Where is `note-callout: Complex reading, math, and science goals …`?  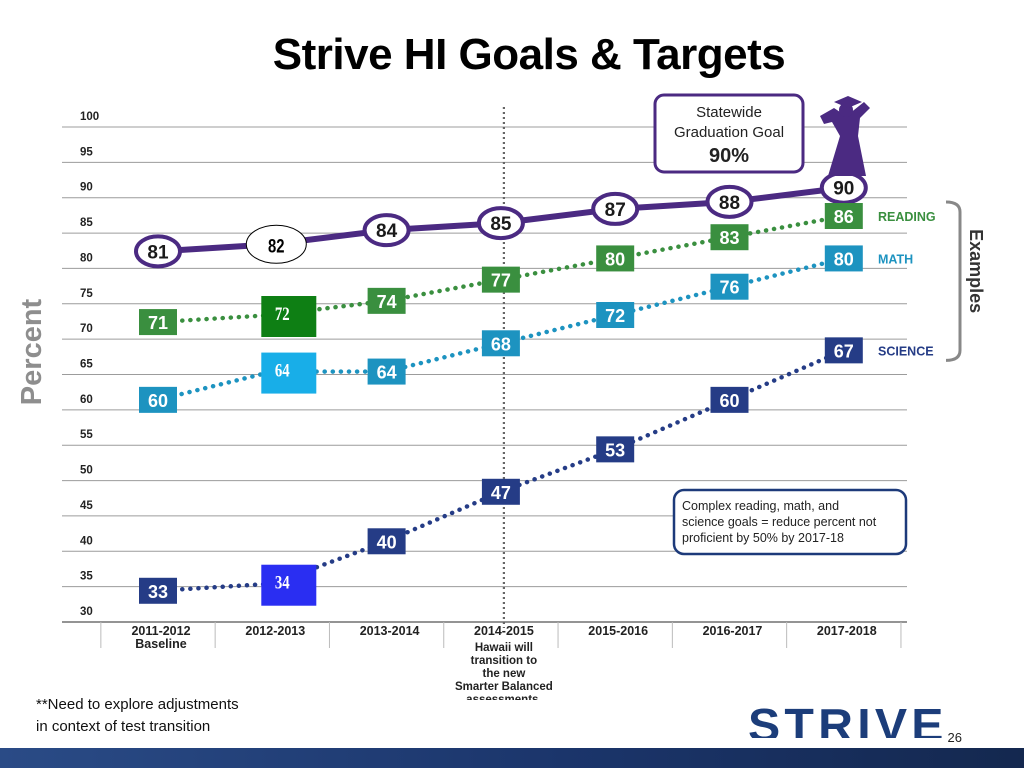
note-callout: Complex reading, math, and science goals … is located at coordinates (790, 522).